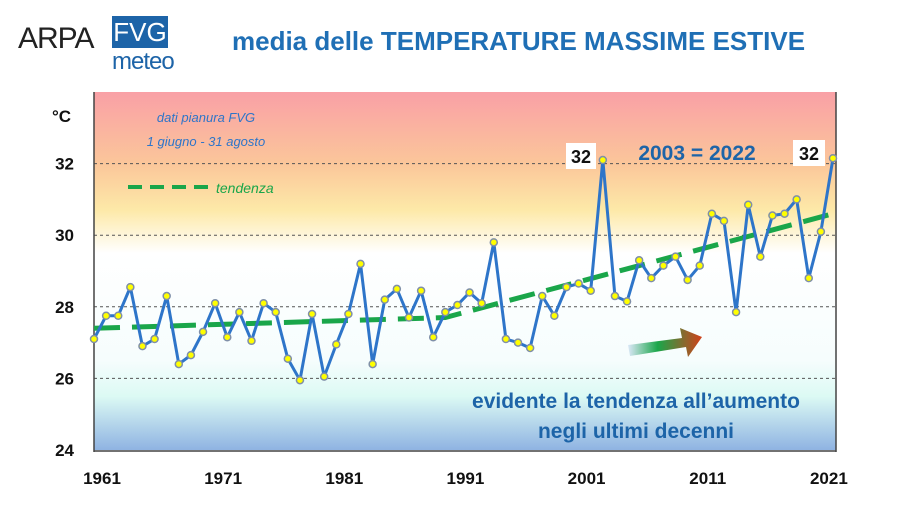 Image resolution: width=900 pixels, height=506 pixels. I want to click on x-tick-label: 1971, so click(223, 478).